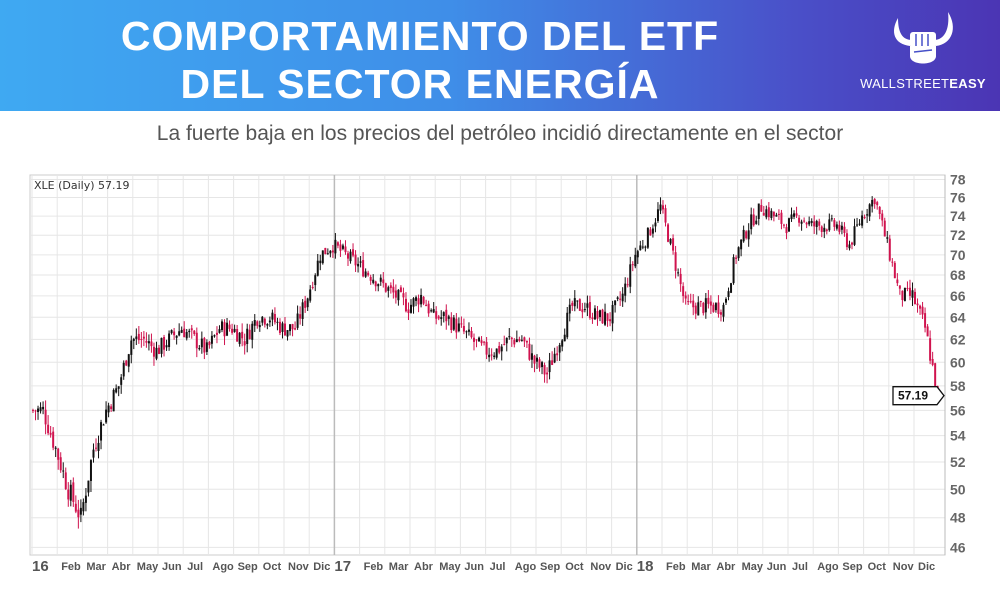  Describe the element at coordinates (958, 436) in the screenshot. I see `y-tick-label: 54` at that location.